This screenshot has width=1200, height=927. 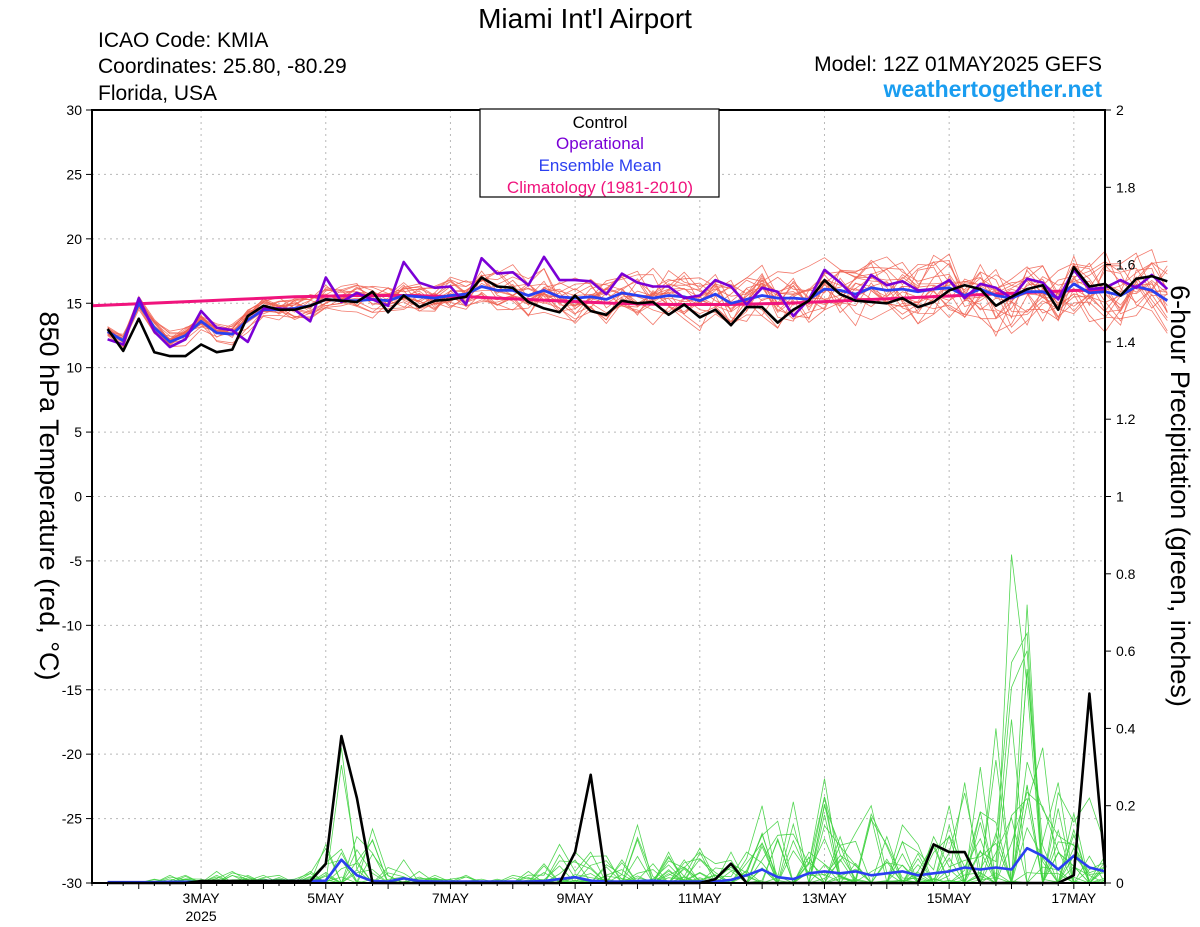 What do you see at coordinates (74, 174) in the screenshot?
I see `y-tick-label: 25` at bounding box center [74, 174].